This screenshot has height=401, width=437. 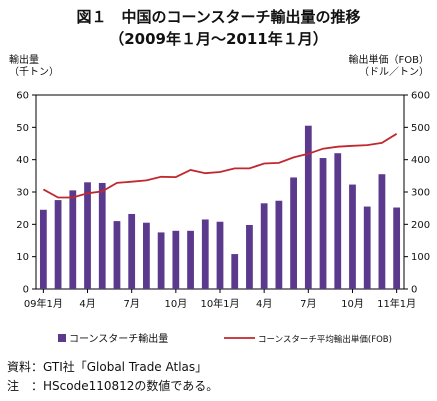 What do you see at coordinates (113, 386) in the screenshot?
I see `footnote: 注 ：HScode110812の数値である。` at bounding box center [113, 386].